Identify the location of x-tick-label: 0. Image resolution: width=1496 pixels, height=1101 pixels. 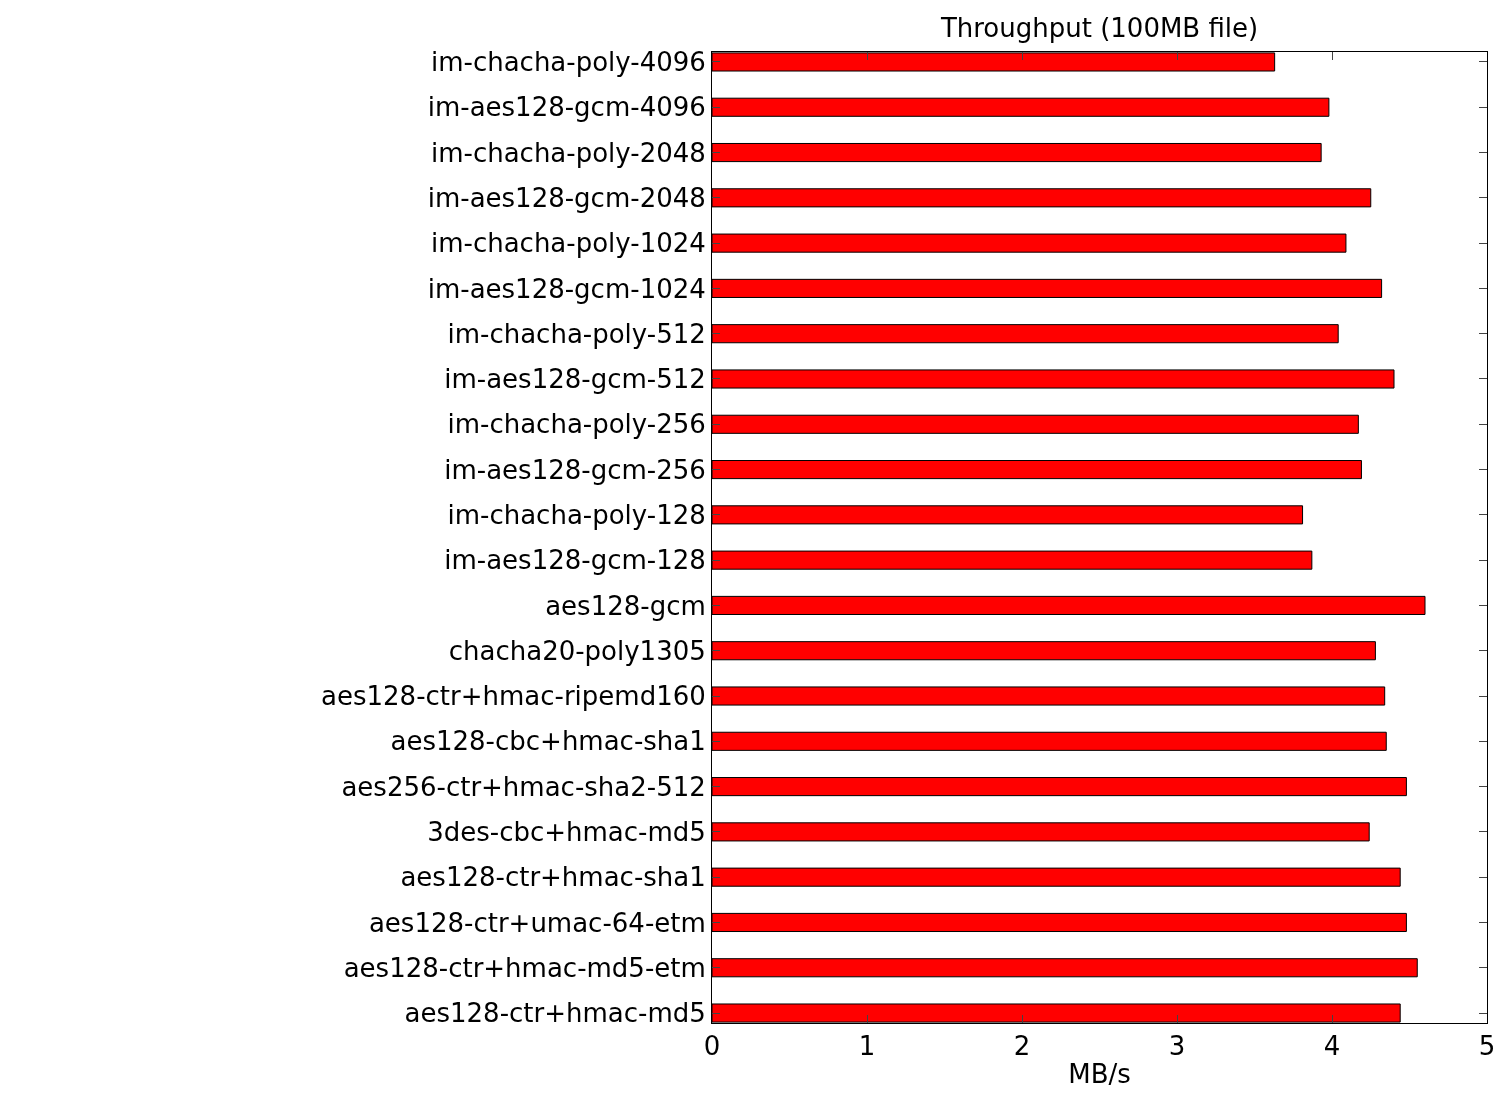
(712, 1046).